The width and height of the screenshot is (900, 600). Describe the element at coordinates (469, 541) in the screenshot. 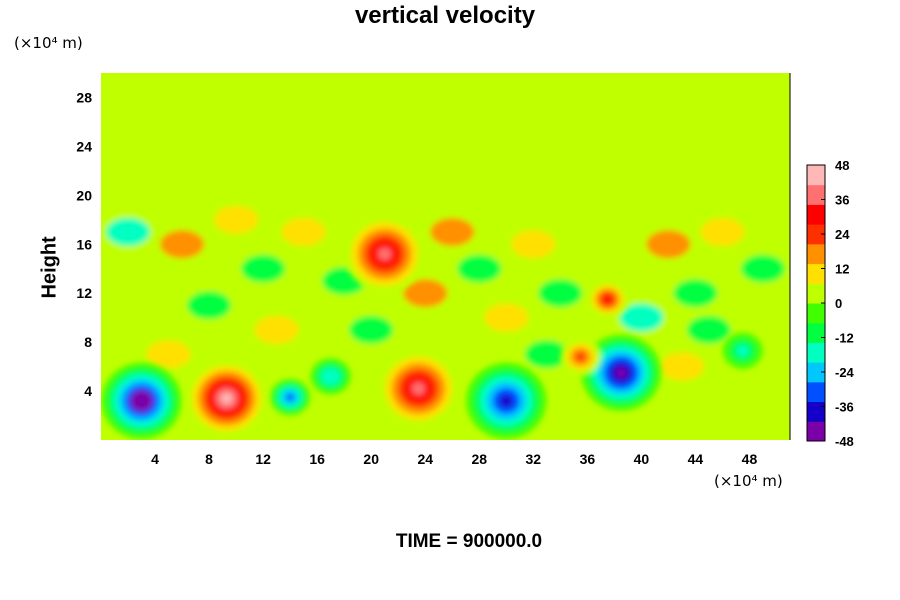

I see `time-label: TIME = 900000.0` at that location.